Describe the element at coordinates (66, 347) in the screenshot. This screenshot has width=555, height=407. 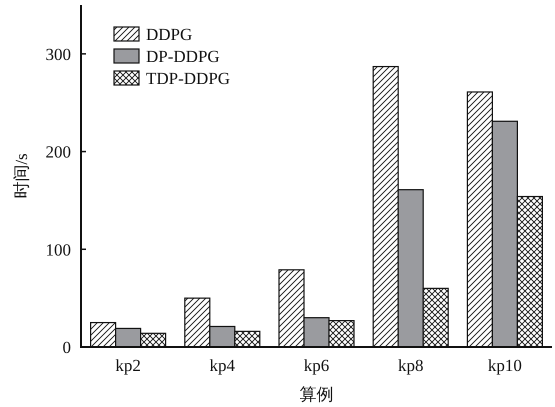
I see `y-tick-label: 0` at that location.